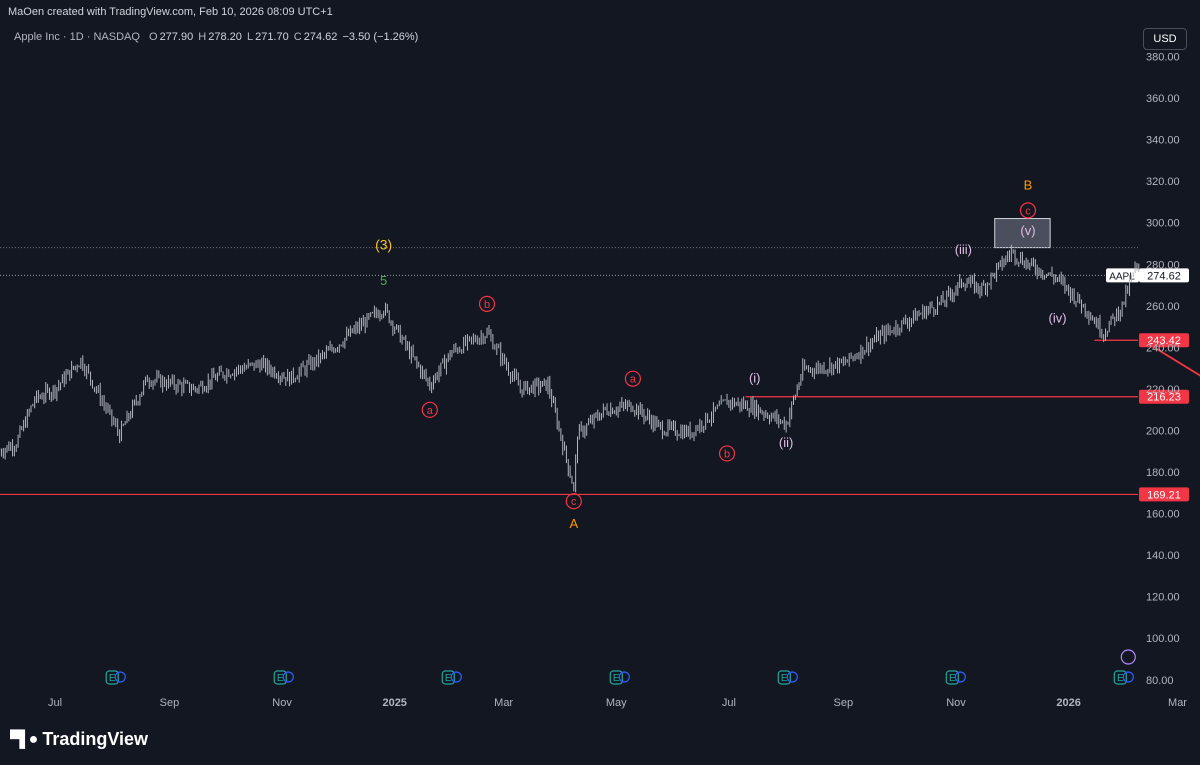  Describe the element at coordinates (1163, 224) in the screenshot. I see `y-tick-label: 300.00` at that location.